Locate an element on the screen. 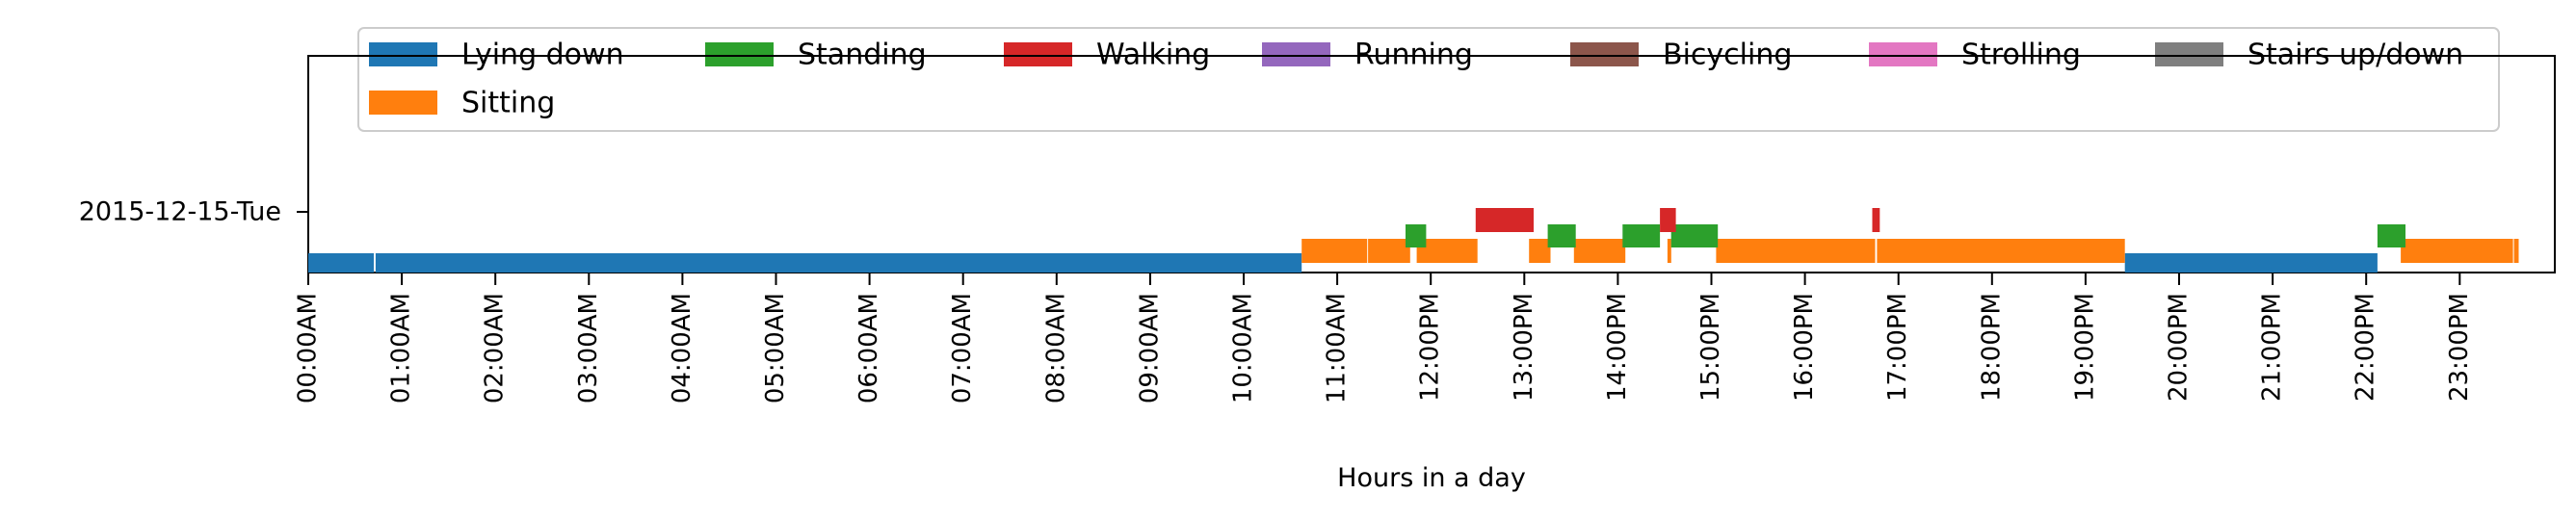 This screenshot has height=520, width=2576. legend-swatch-standing is located at coordinates (740, 54).